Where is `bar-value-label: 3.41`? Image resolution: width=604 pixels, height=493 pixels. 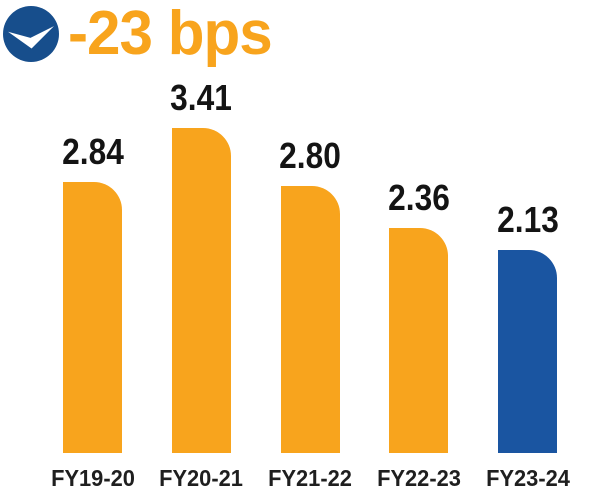
bar-value-label: 3.41 is located at coordinates (201, 97).